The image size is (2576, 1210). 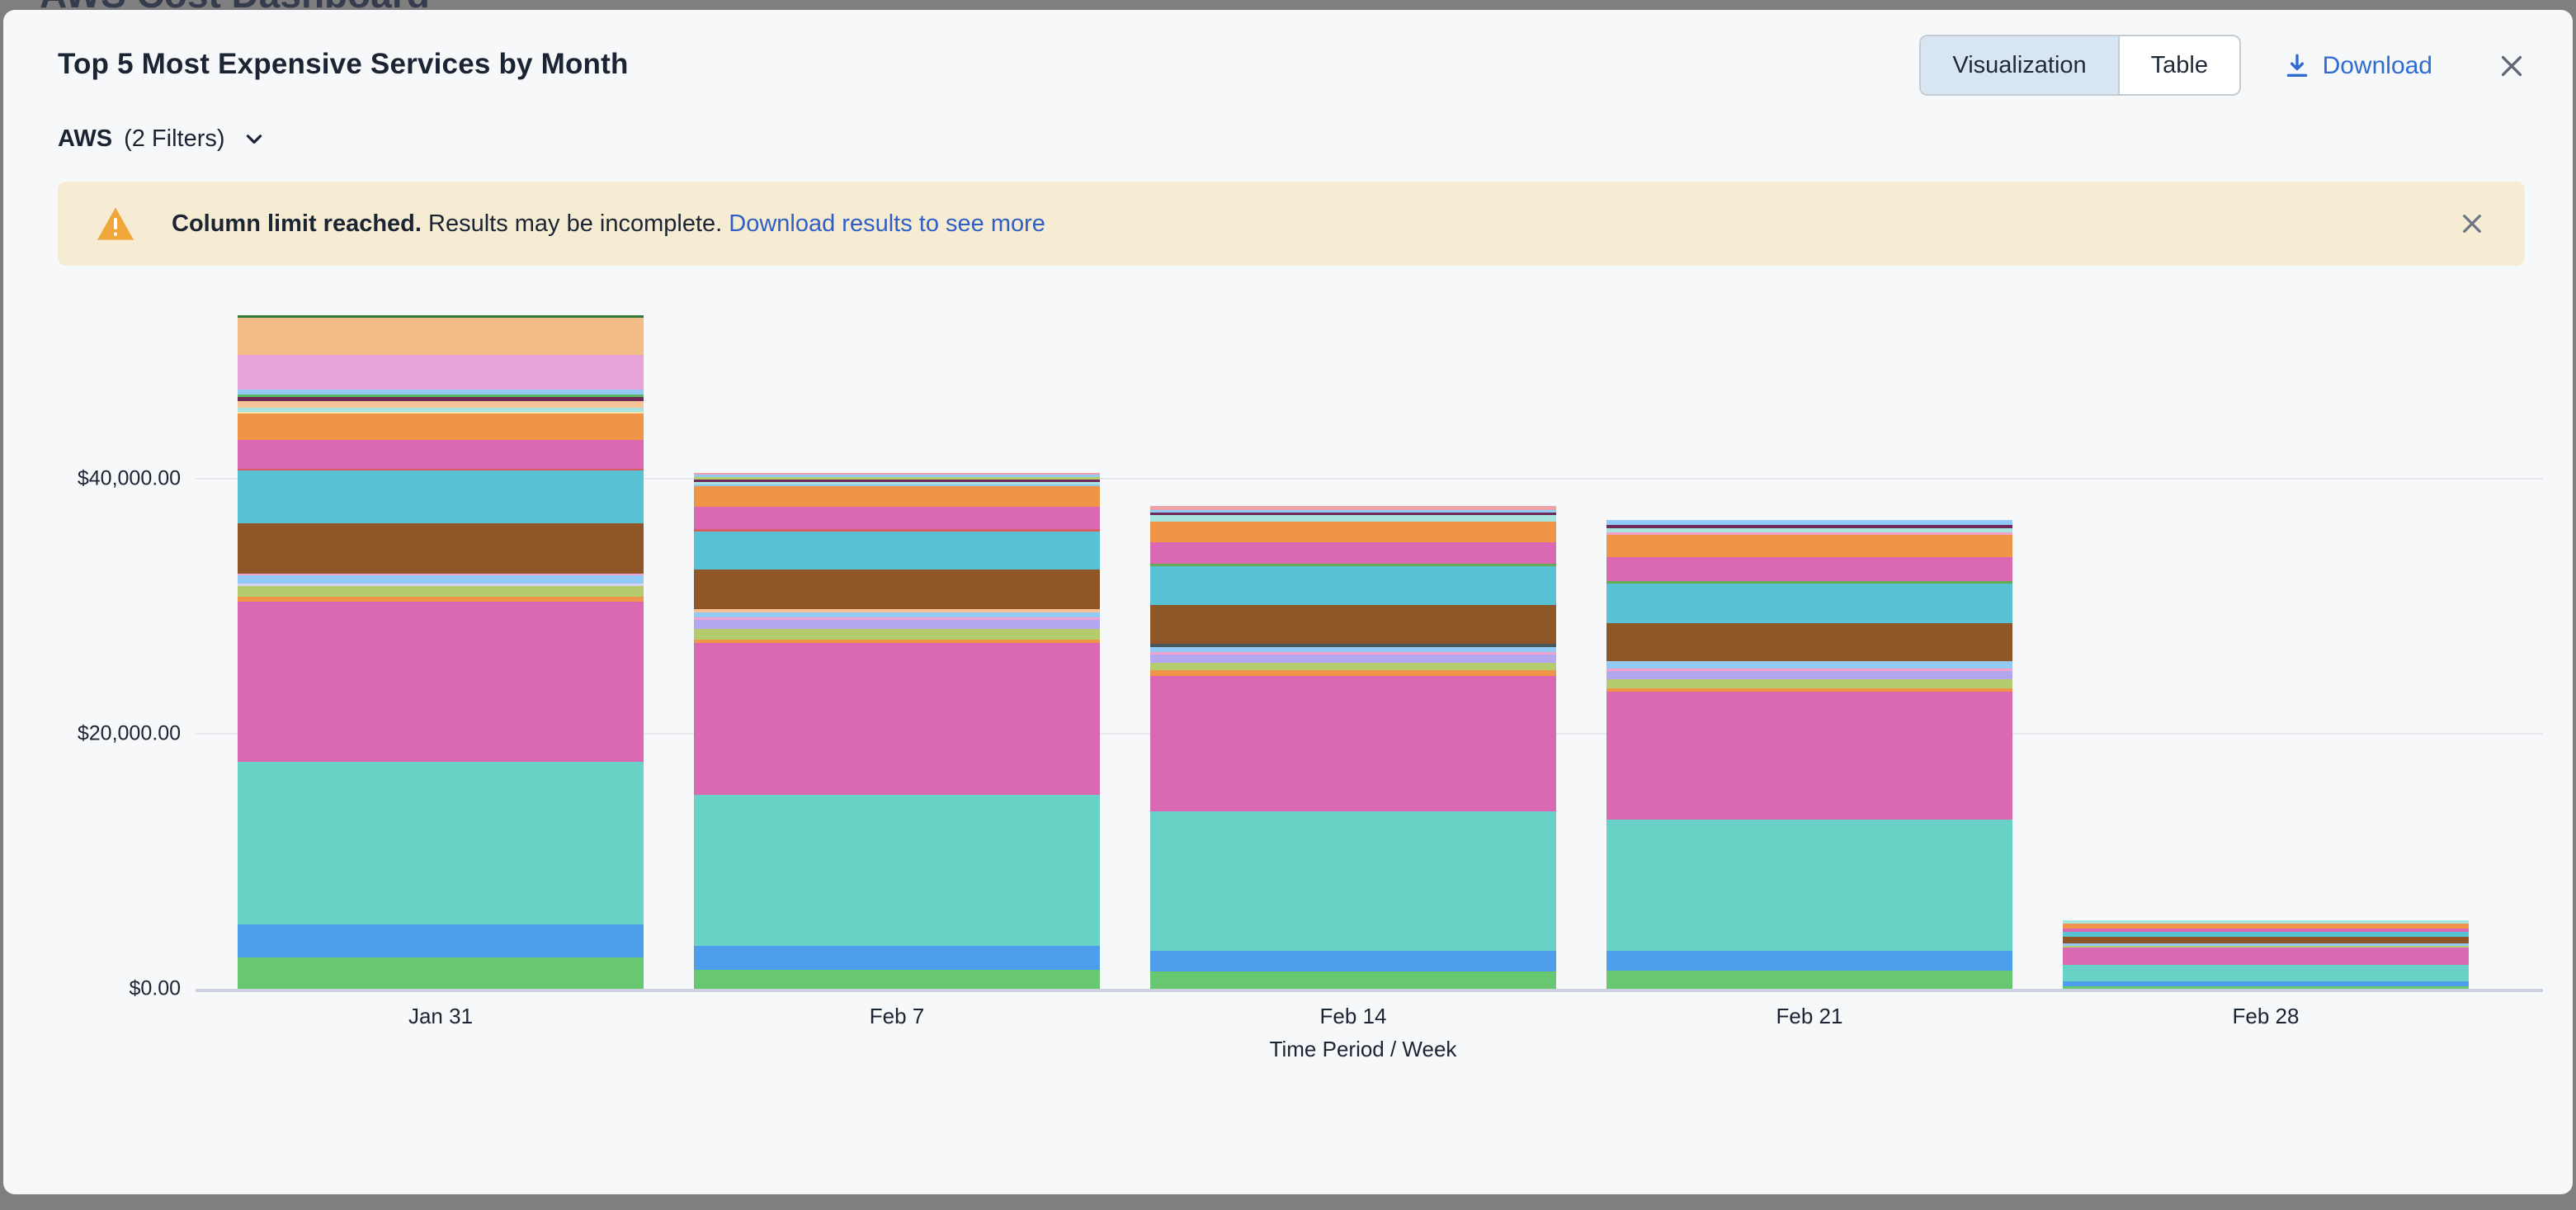 What do you see at coordinates (2178, 65) in the screenshot?
I see `tab-table: Table` at bounding box center [2178, 65].